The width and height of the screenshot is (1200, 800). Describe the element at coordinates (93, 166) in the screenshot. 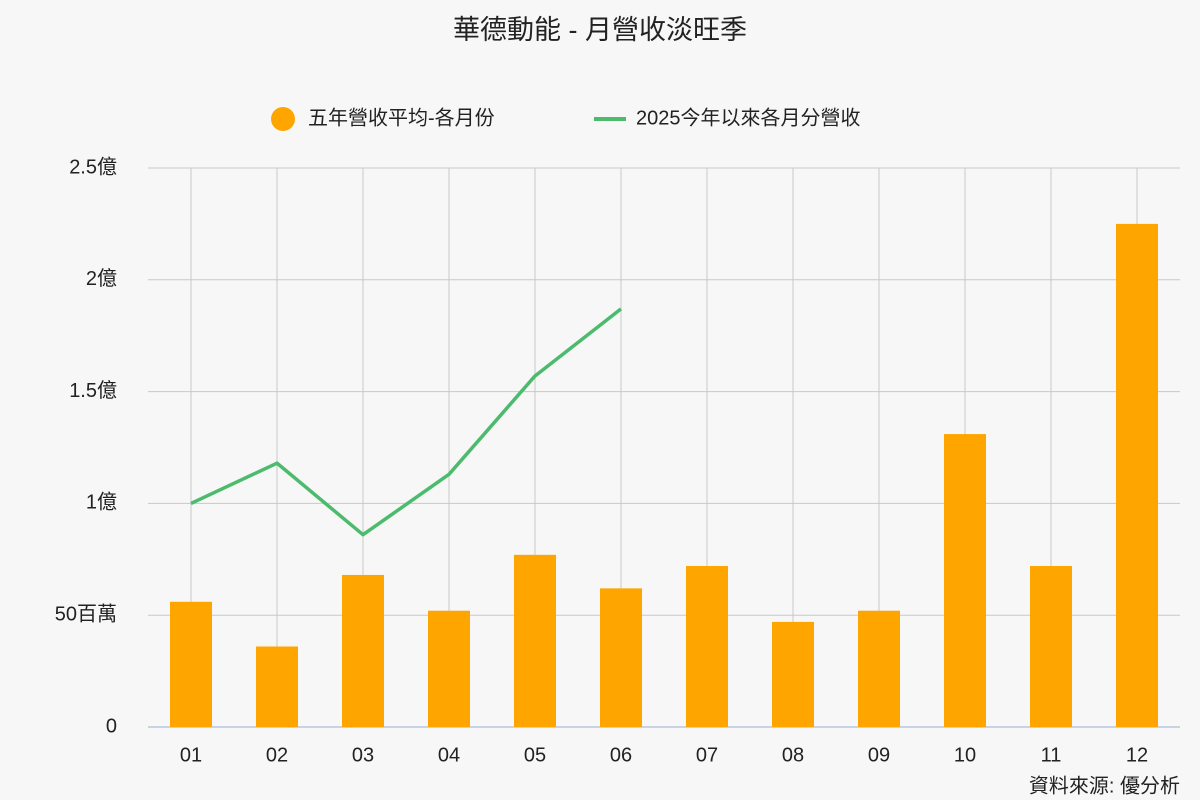

I see `y-tick-label: 2.5億` at that location.